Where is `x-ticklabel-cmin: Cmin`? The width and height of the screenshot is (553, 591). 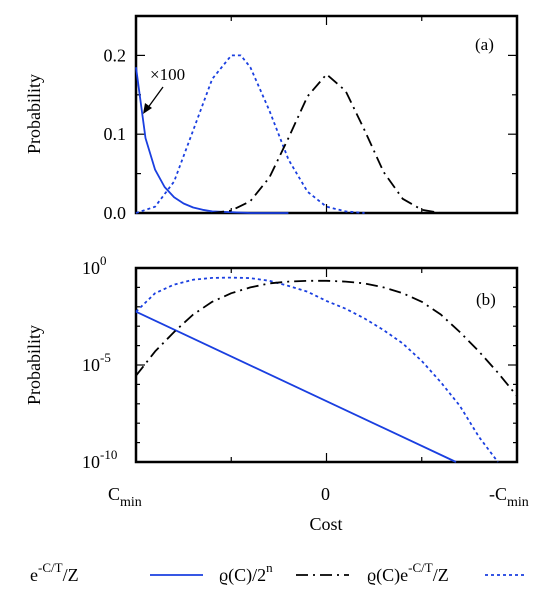
x-ticklabel-cmin: Cmin is located at coordinates (125, 497).